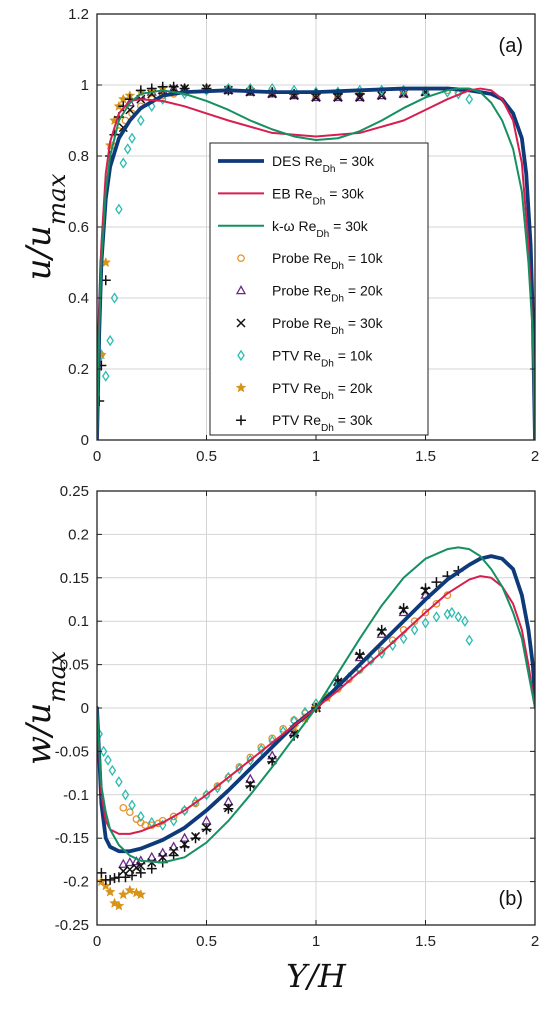 The height and width of the screenshot is (1012, 550). I want to click on legend-item: PTV ReDh = 10k, so click(305, 358).